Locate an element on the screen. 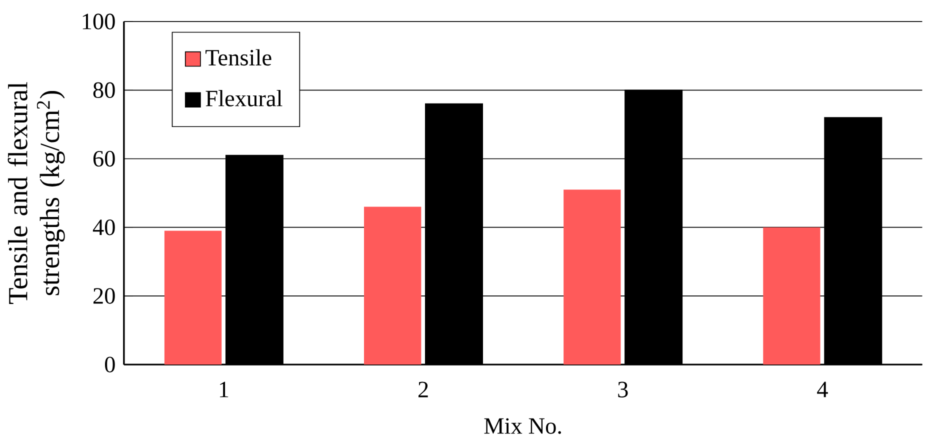 This screenshot has width=930, height=442. y-tick-label: 100 is located at coordinates (98, 22).